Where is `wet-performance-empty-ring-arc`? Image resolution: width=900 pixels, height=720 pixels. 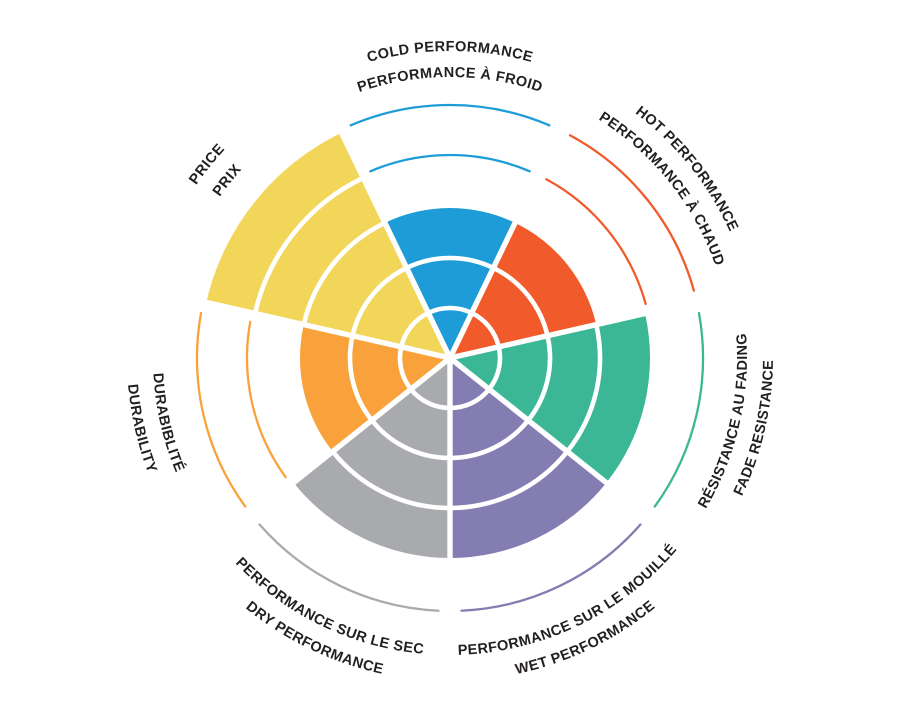
wet-performance-empty-ring-arc is located at coordinates (551, 567).